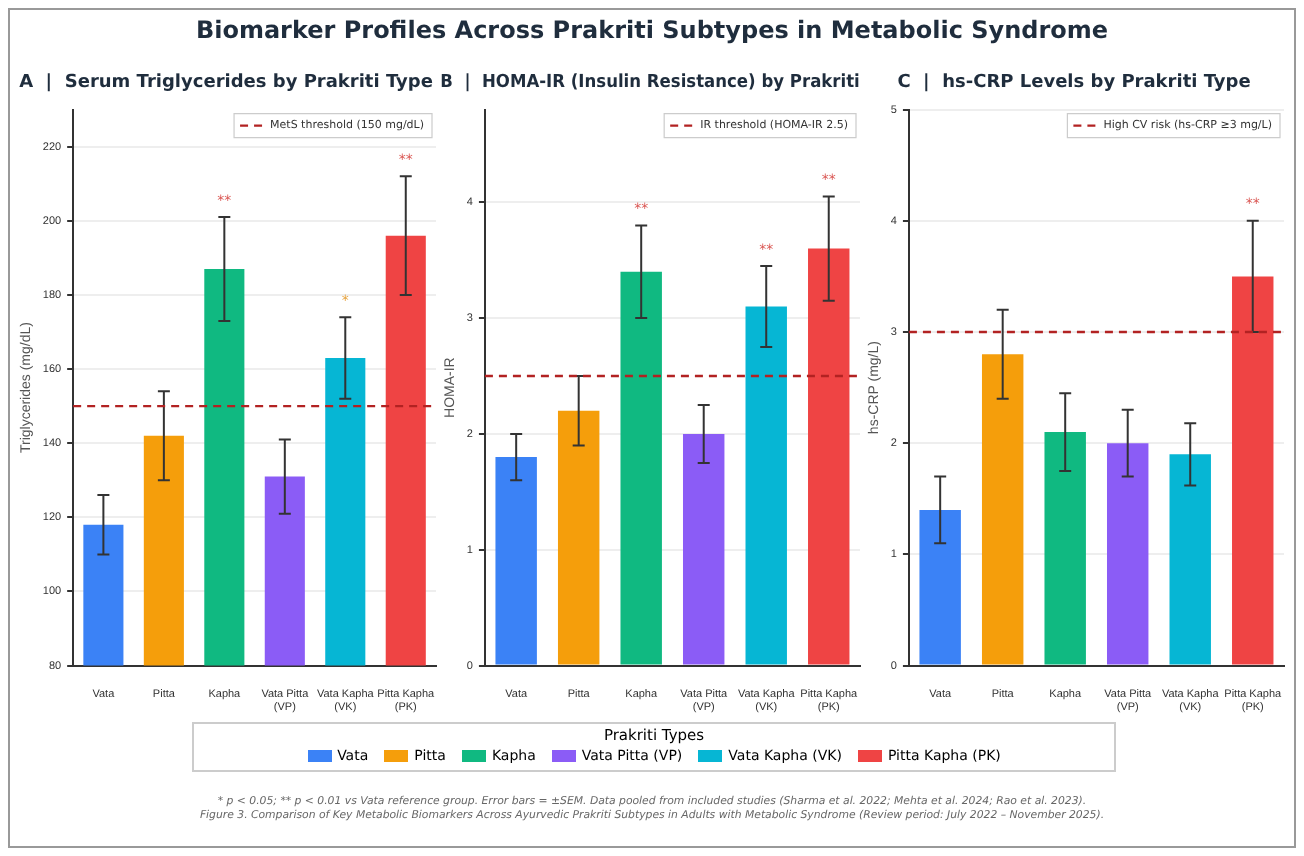 The height and width of the screenshot is (856, 1304). Describe the element at coordinates (226, 83) in the screenshot. I see `chart-title: A | Serum Triglycerides by Prakriti Type` at that location.